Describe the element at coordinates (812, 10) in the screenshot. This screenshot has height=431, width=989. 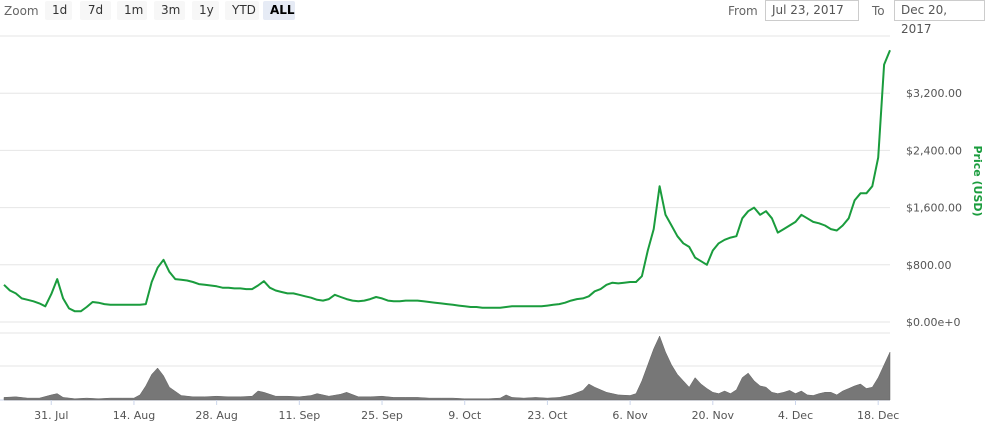
I see `from-date-input: Jul 23, 2017` at that location.